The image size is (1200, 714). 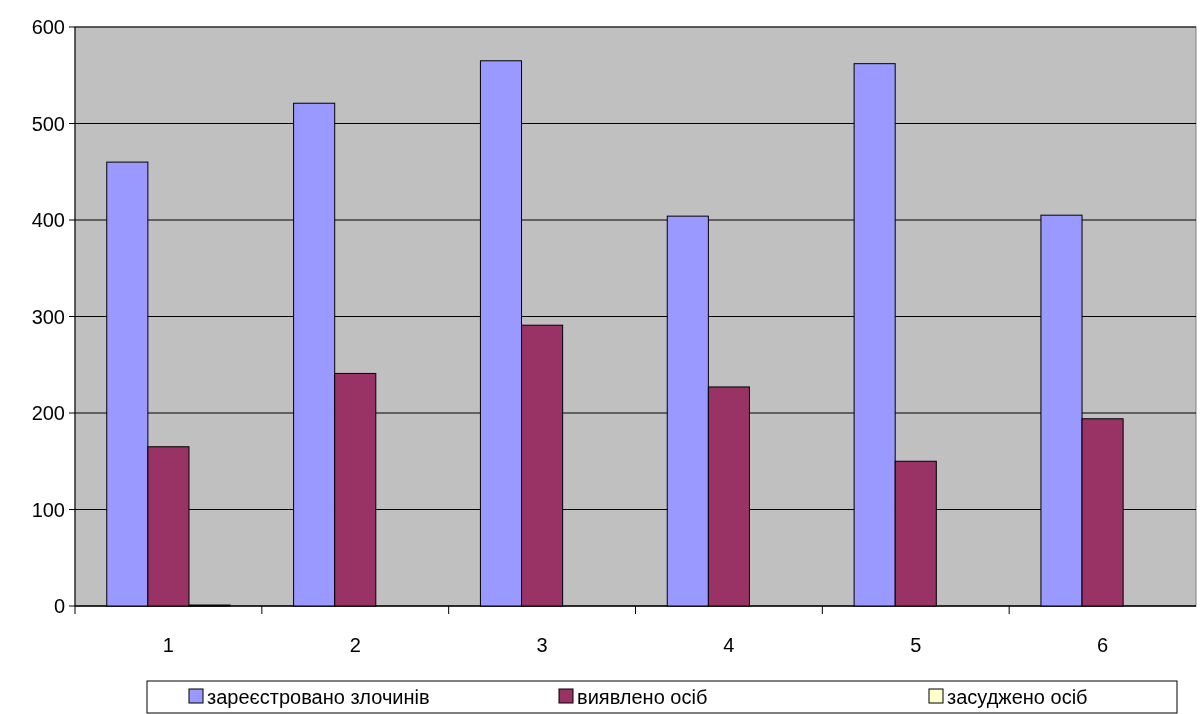 What do you see at coordinates (318, 697) in the screenshot?
I see `legend-label: зареєстровано злочинів` at bounding box center [318, 697].